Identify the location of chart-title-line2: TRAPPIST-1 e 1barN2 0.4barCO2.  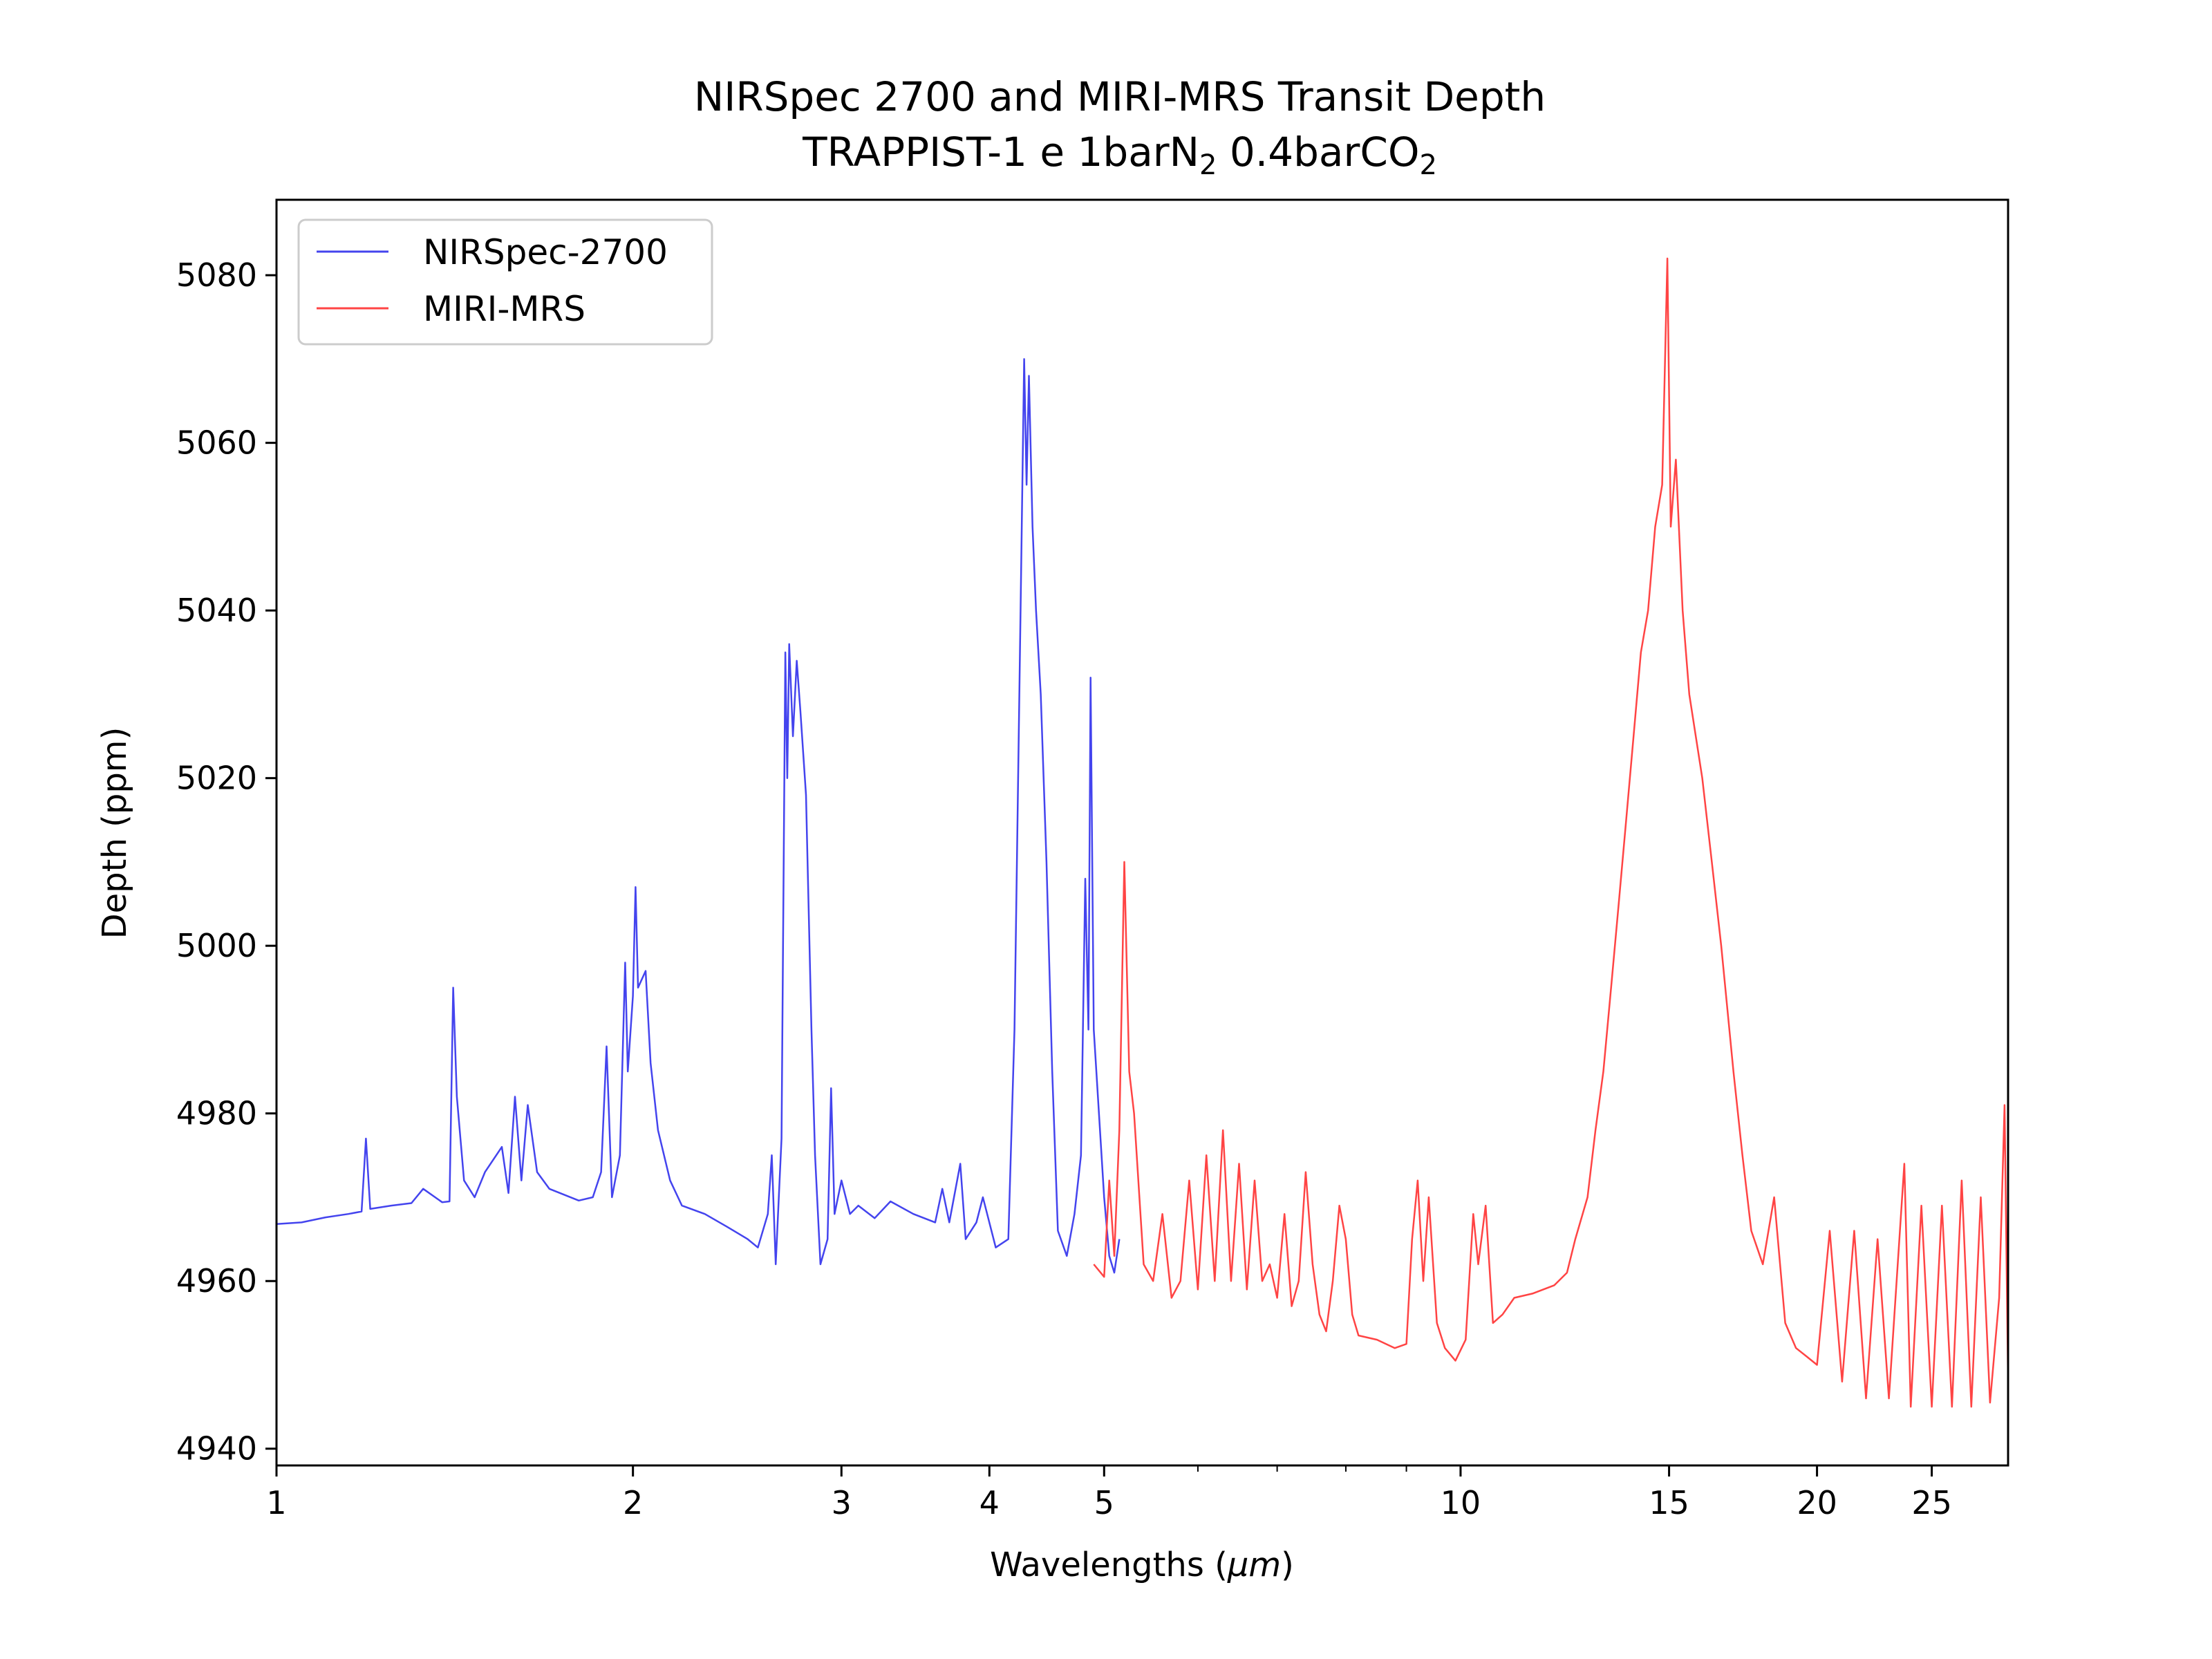
(1119, 155).